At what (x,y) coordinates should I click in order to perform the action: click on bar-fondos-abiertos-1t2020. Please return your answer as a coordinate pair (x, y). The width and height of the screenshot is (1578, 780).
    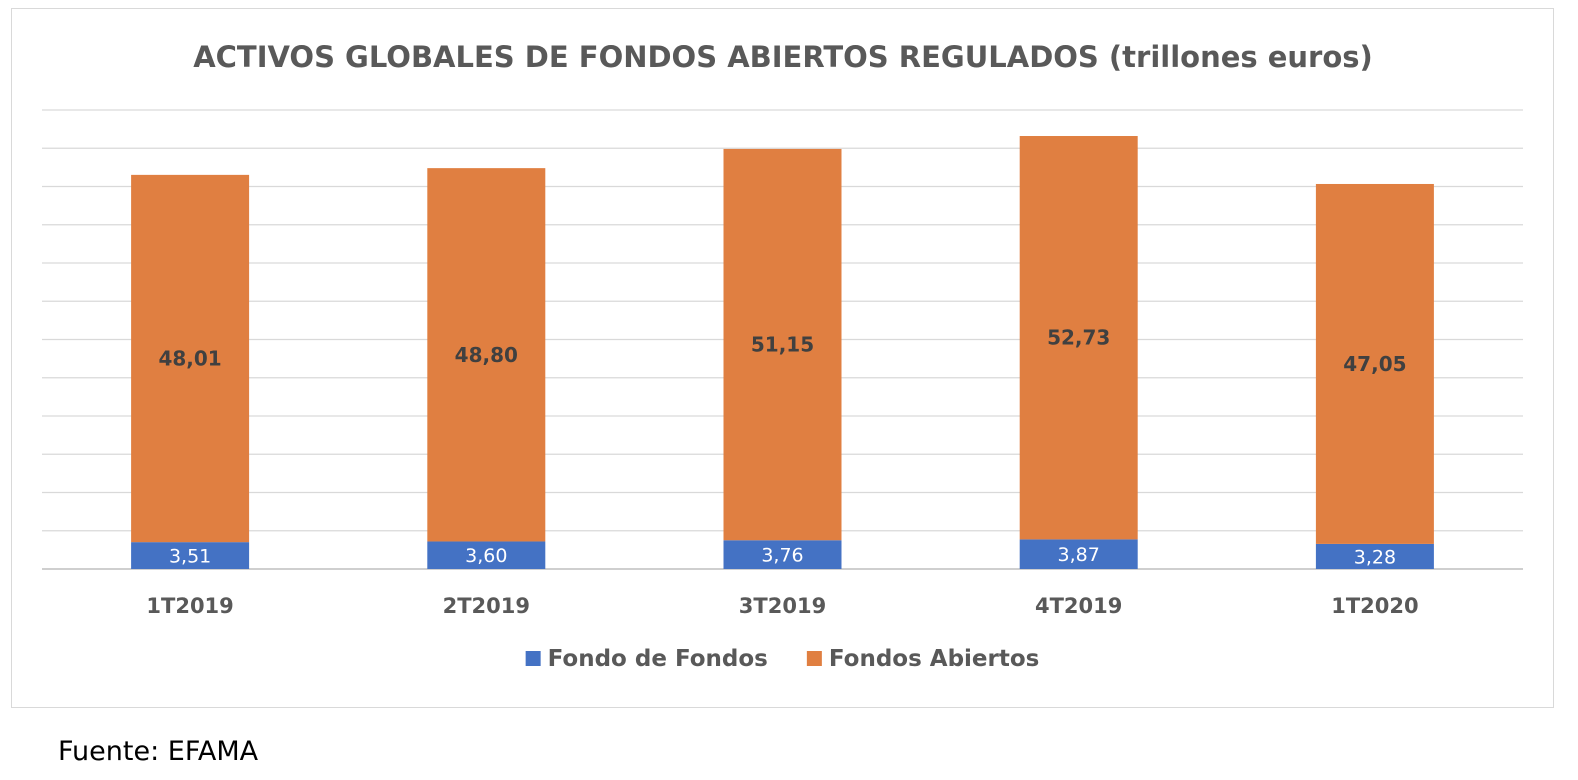
    Looking at the image, I should click on (1374, 363).